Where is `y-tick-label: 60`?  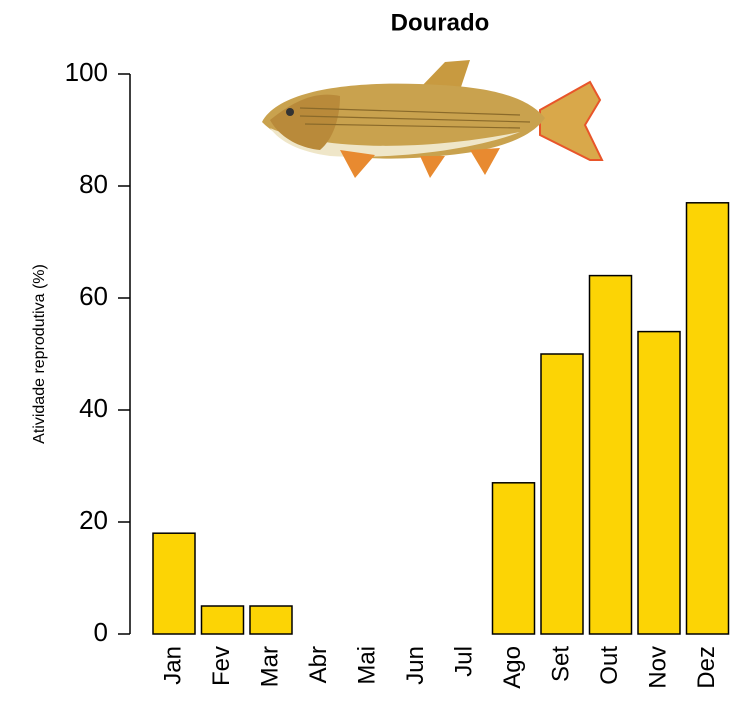
y-tick-label: 60 is located at coordinates (93, 296).